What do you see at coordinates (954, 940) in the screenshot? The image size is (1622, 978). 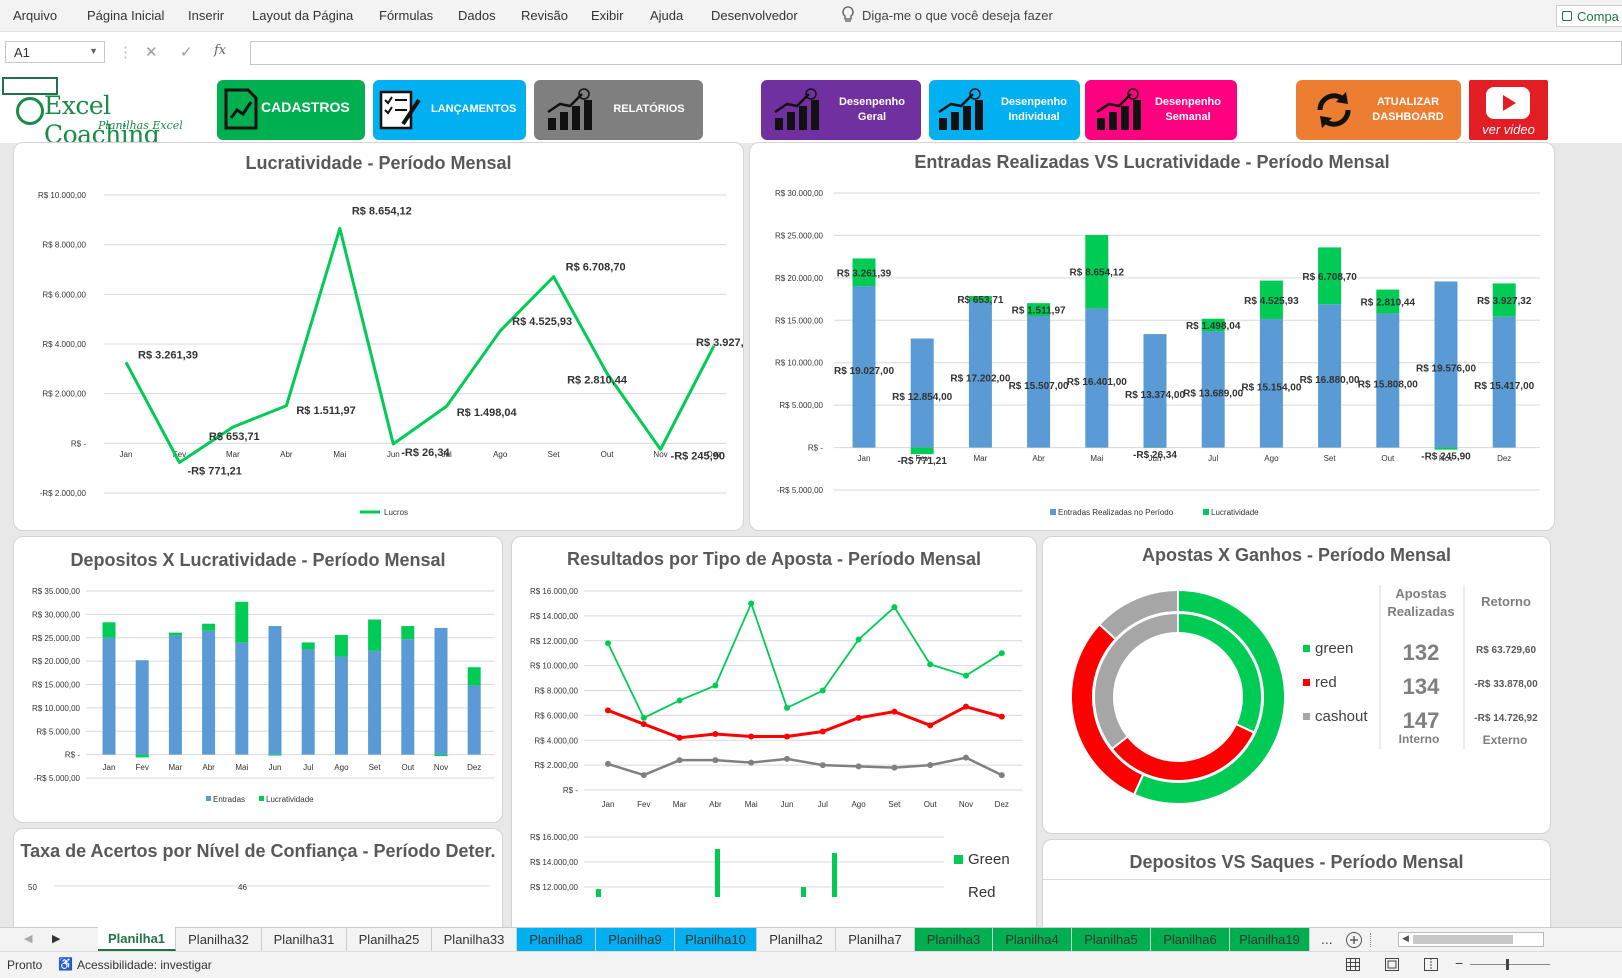 I see `sheet-tab-planilha3: Planilha3` at bounding box center [954, 940].